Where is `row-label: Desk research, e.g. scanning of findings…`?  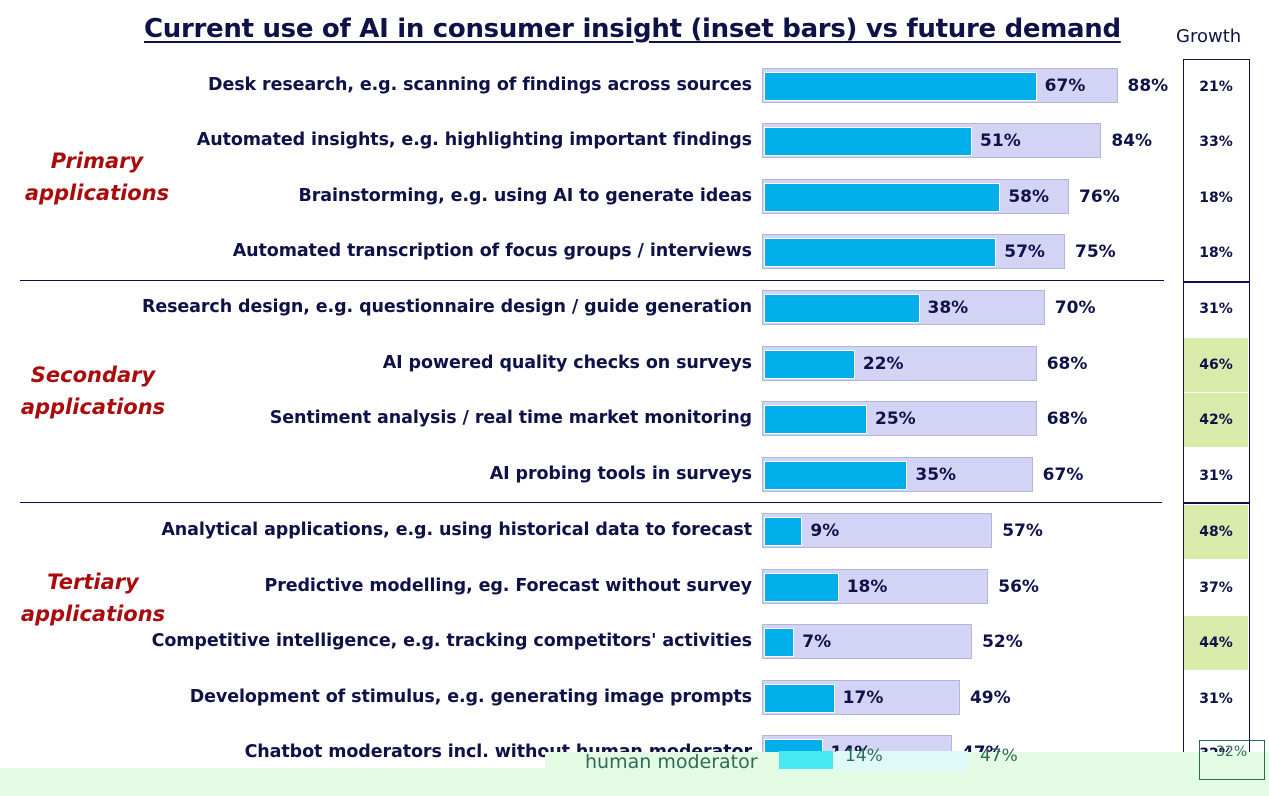 row-label: Desk research, e.g. scanning of findings… is located at coordinates (480, 85).